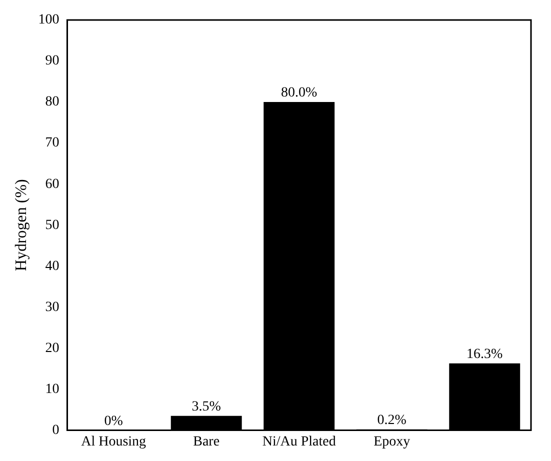  What do you see at coordinates (206, 442) in the screenshot?
I see `x-tick-label: Bare` at bounding box center [206, 442].